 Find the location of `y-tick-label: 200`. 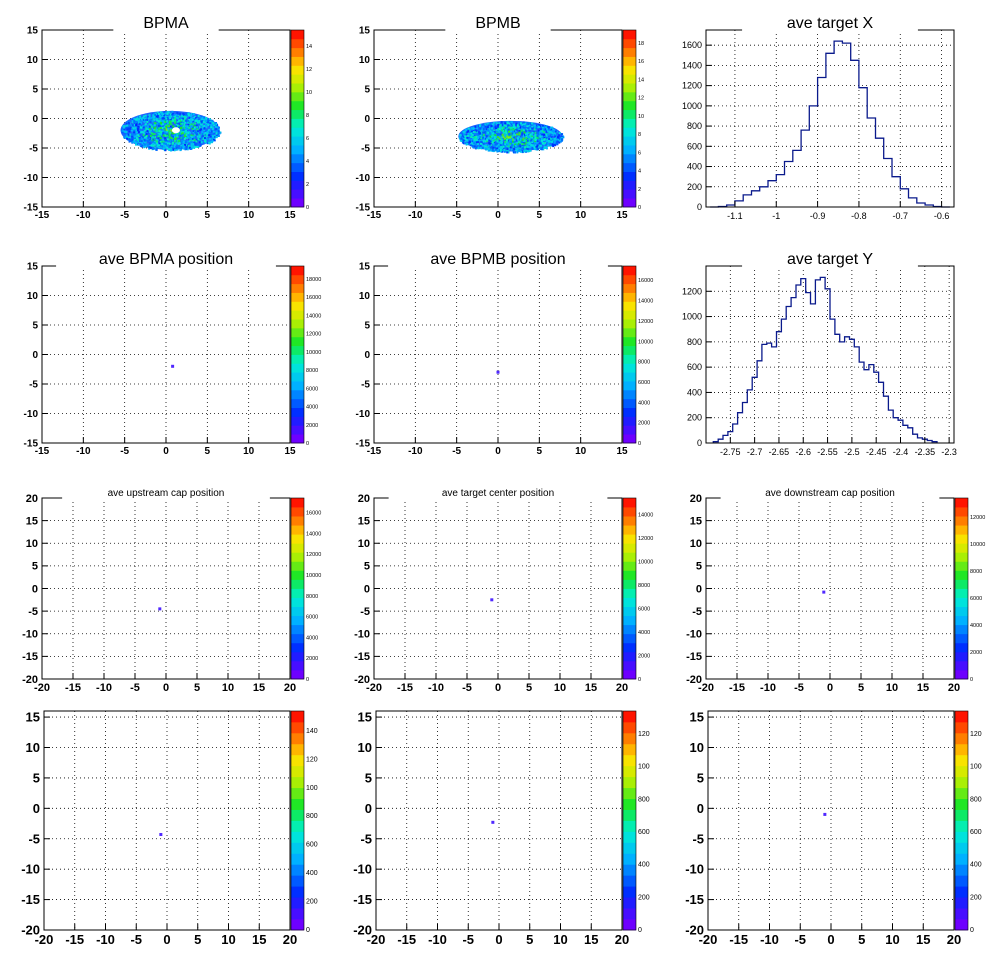

y-tick-label: 200 is located at coordinates (694, 187).